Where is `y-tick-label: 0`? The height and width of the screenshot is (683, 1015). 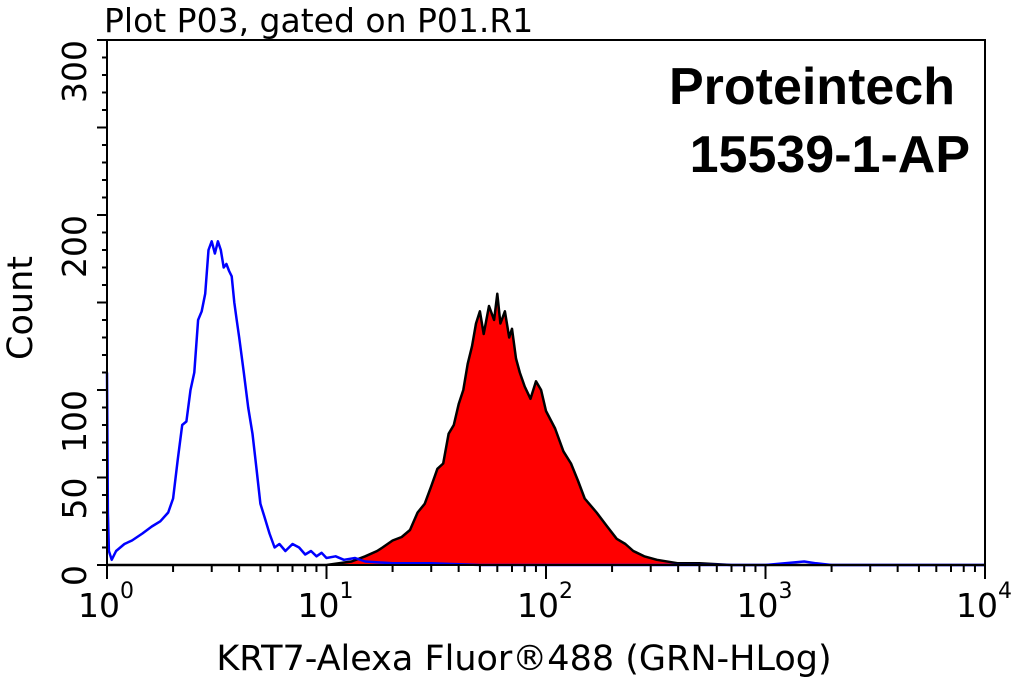
y-tick-label: 0 is located at coordinates (74, 575).